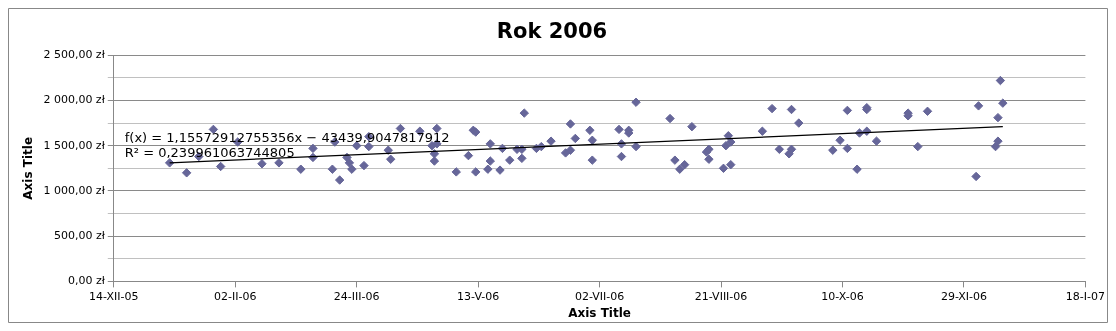  I want to click on y-tick-label: 0,00 zł, so click(86, 281).